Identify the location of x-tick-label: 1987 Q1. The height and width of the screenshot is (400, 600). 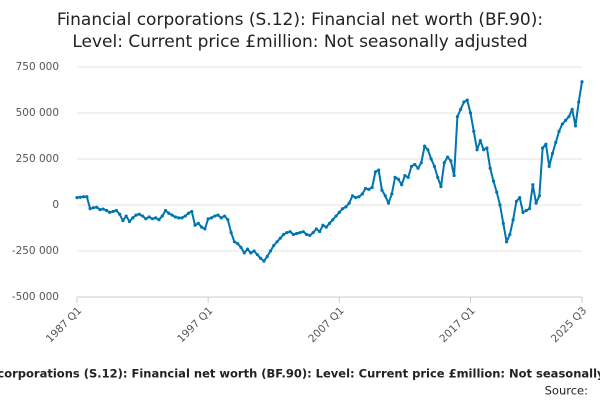
(64, 325).